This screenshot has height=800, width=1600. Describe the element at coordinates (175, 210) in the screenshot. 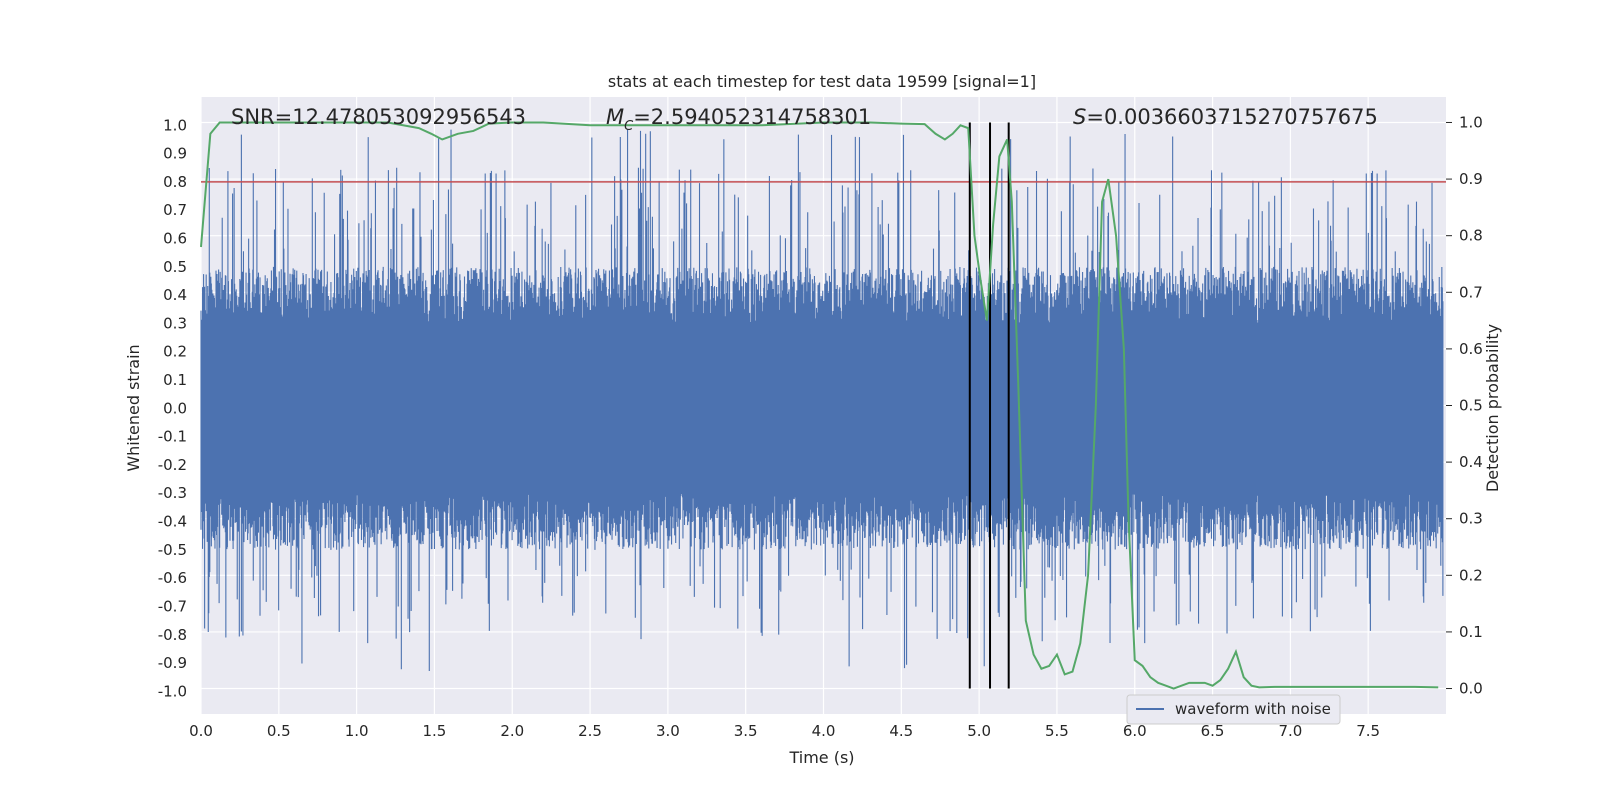

I see `left-tick-label: 0.7` at that location.